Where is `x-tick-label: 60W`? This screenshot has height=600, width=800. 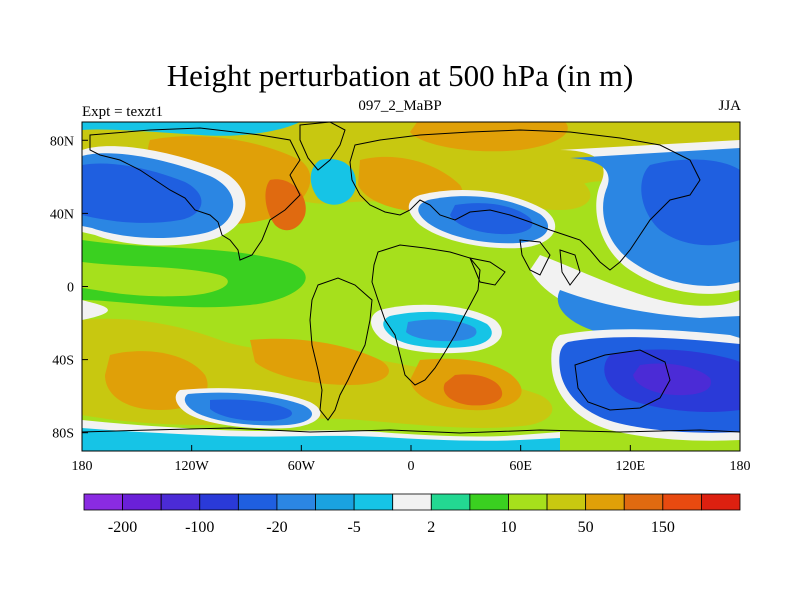 x-tick-label: 60W is located at coordinates (302, 466).